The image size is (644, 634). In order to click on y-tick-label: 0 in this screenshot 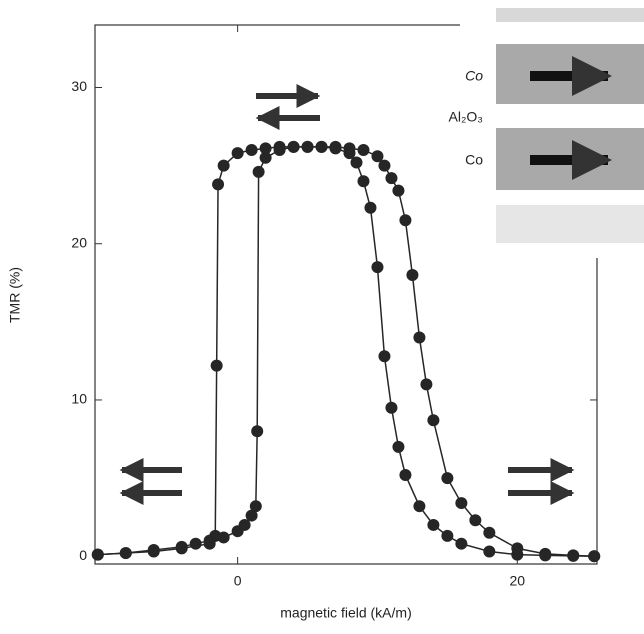, I will do `click(83, 555)`.